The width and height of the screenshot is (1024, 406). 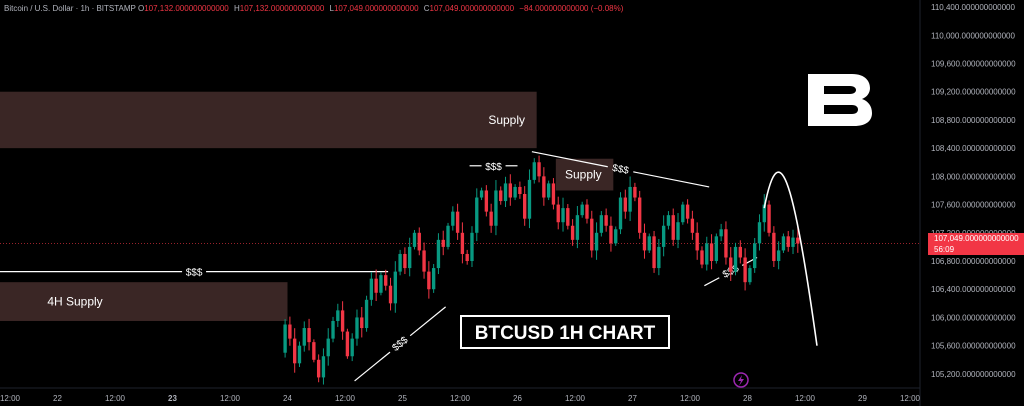 What do you see at coordinates (973, 176) in the screenshot?
I see `price-tick-label: 108,000.000000000000` at bounding box center [973, 176].